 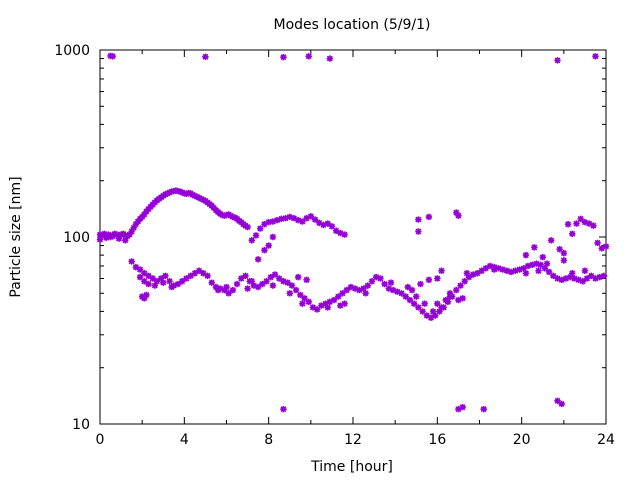 What do you see at coordinates (76, 238) in the screenshot?
I see `y-tick-label: 100` at bounding box center [76, 238].